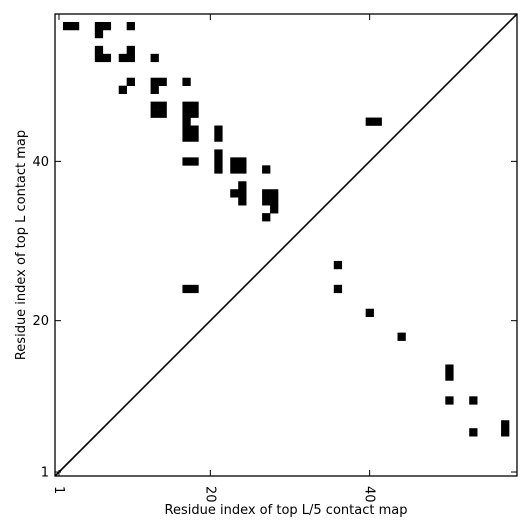 The width and height of the screenshot is (531, 531). I want to click on y-tick-label: 40, so click(40, 162).